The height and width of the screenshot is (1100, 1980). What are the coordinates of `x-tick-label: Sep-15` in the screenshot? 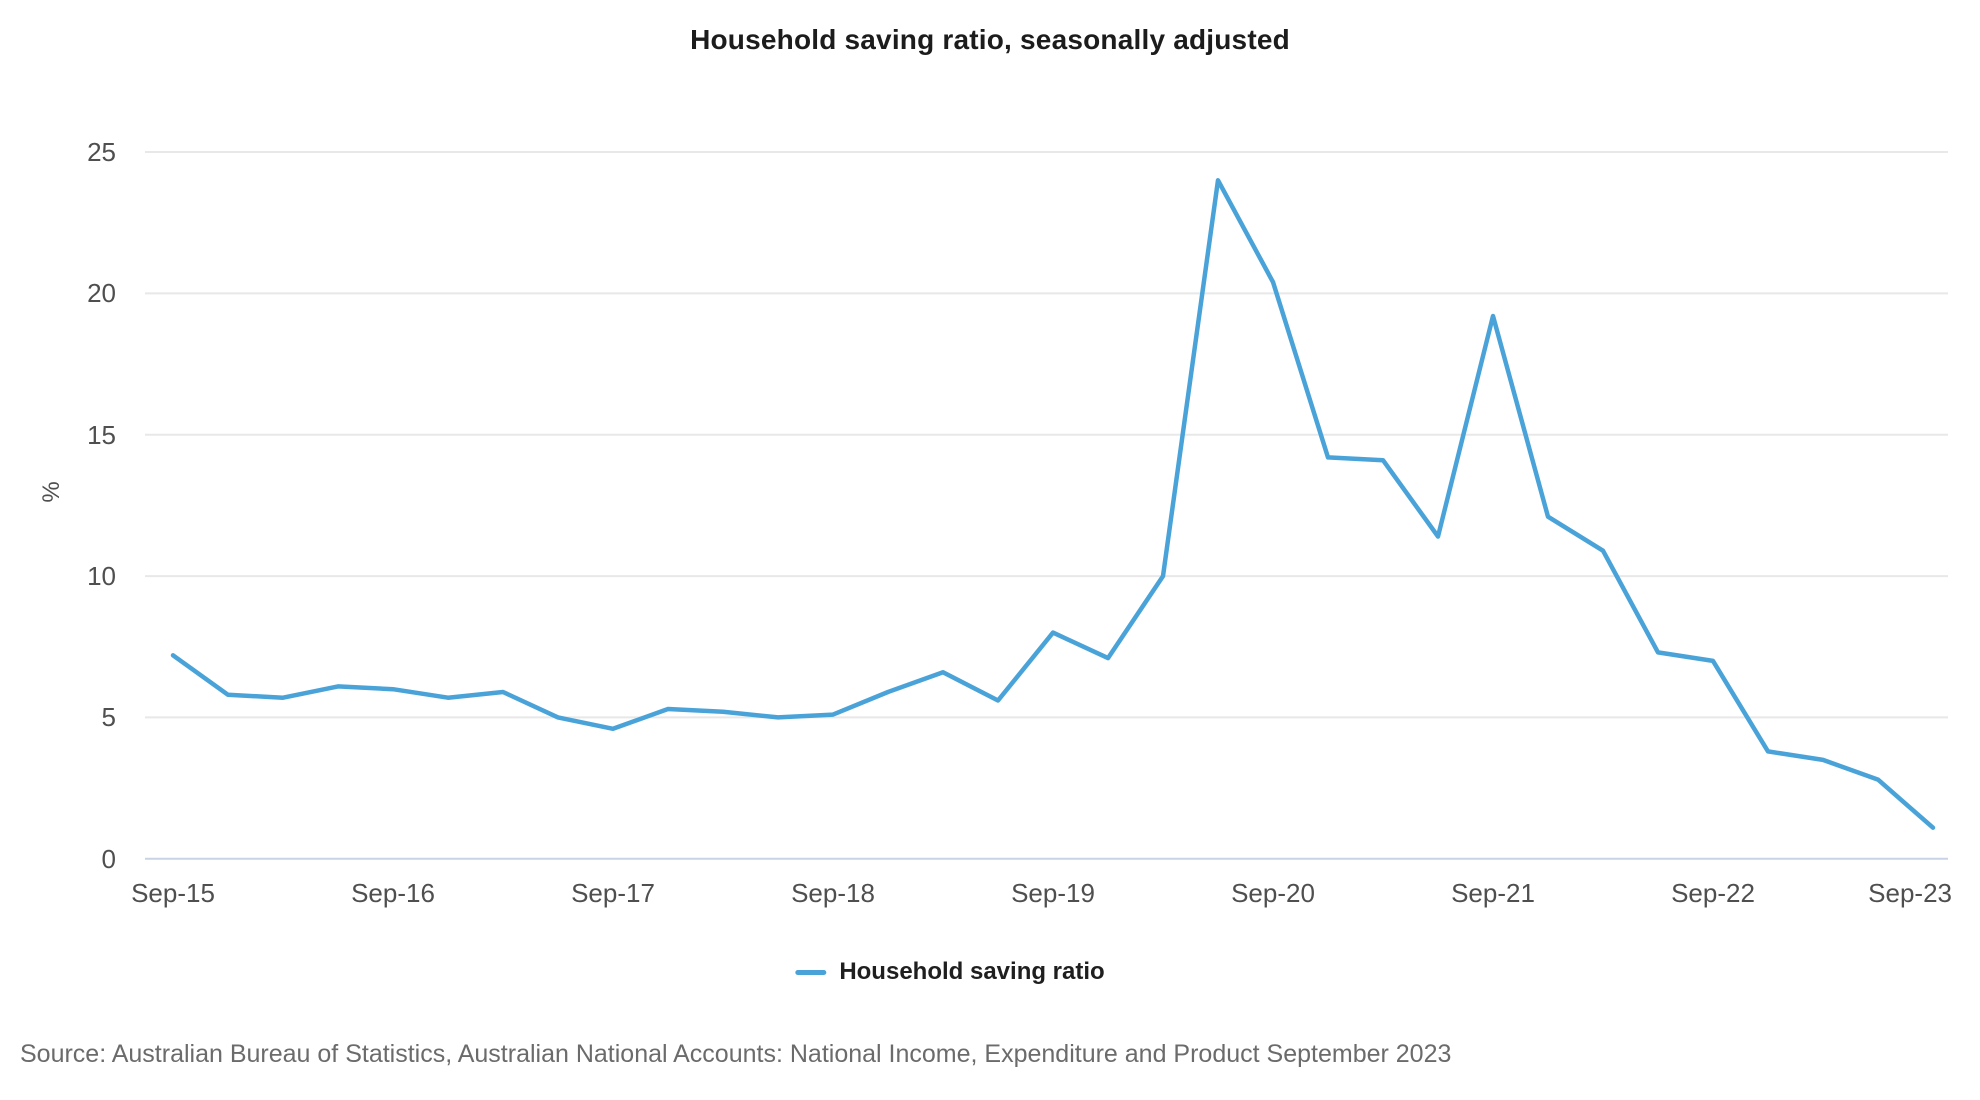 It's located at (173, 893).